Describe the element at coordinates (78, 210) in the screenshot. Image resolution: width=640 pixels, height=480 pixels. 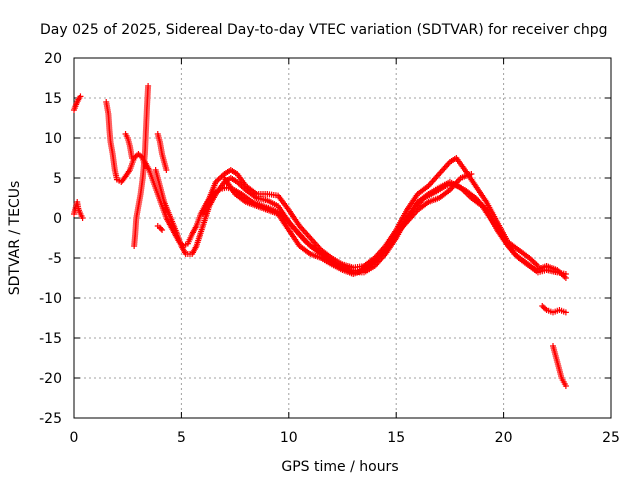
I see `series-track-b` at that location.